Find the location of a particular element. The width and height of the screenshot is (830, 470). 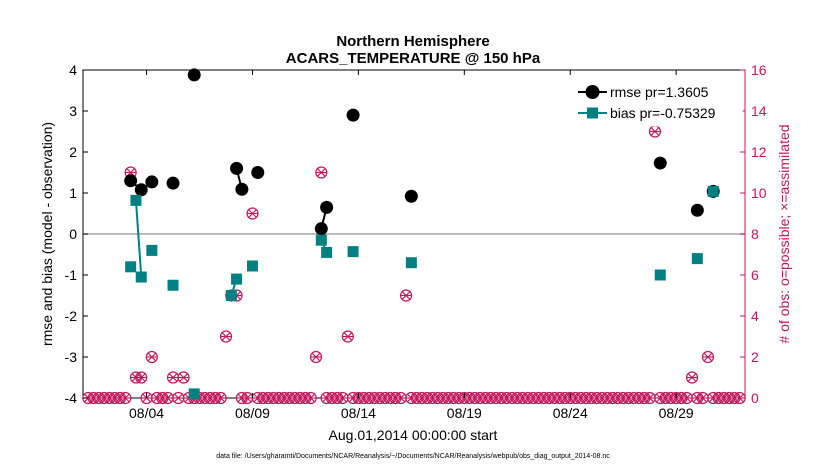

x-tick-label: 08/24 is located at coordinates (570, 413).